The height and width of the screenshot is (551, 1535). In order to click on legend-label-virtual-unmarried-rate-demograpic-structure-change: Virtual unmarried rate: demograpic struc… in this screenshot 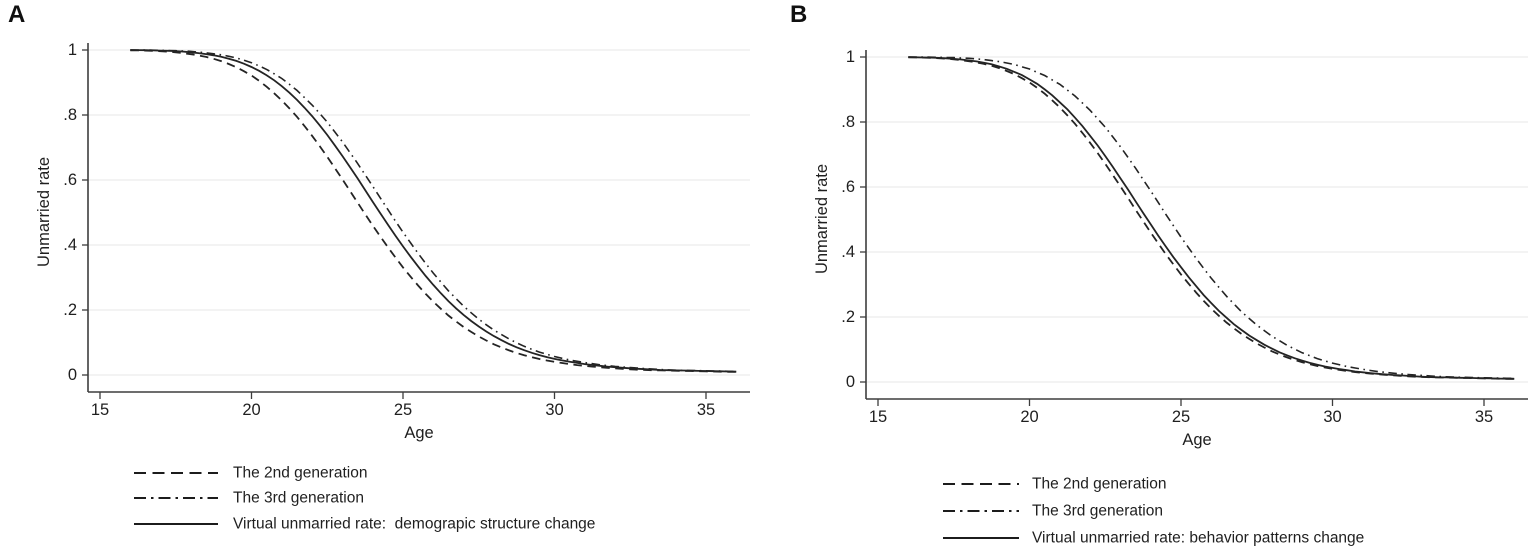, I will do `click(414, 524)`.